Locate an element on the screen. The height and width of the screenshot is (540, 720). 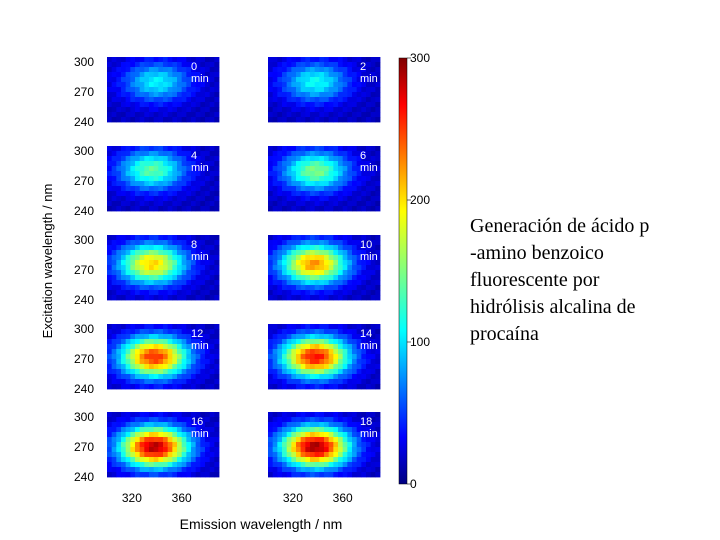
panel-time-unit: min is located at coordinates (200, 79).